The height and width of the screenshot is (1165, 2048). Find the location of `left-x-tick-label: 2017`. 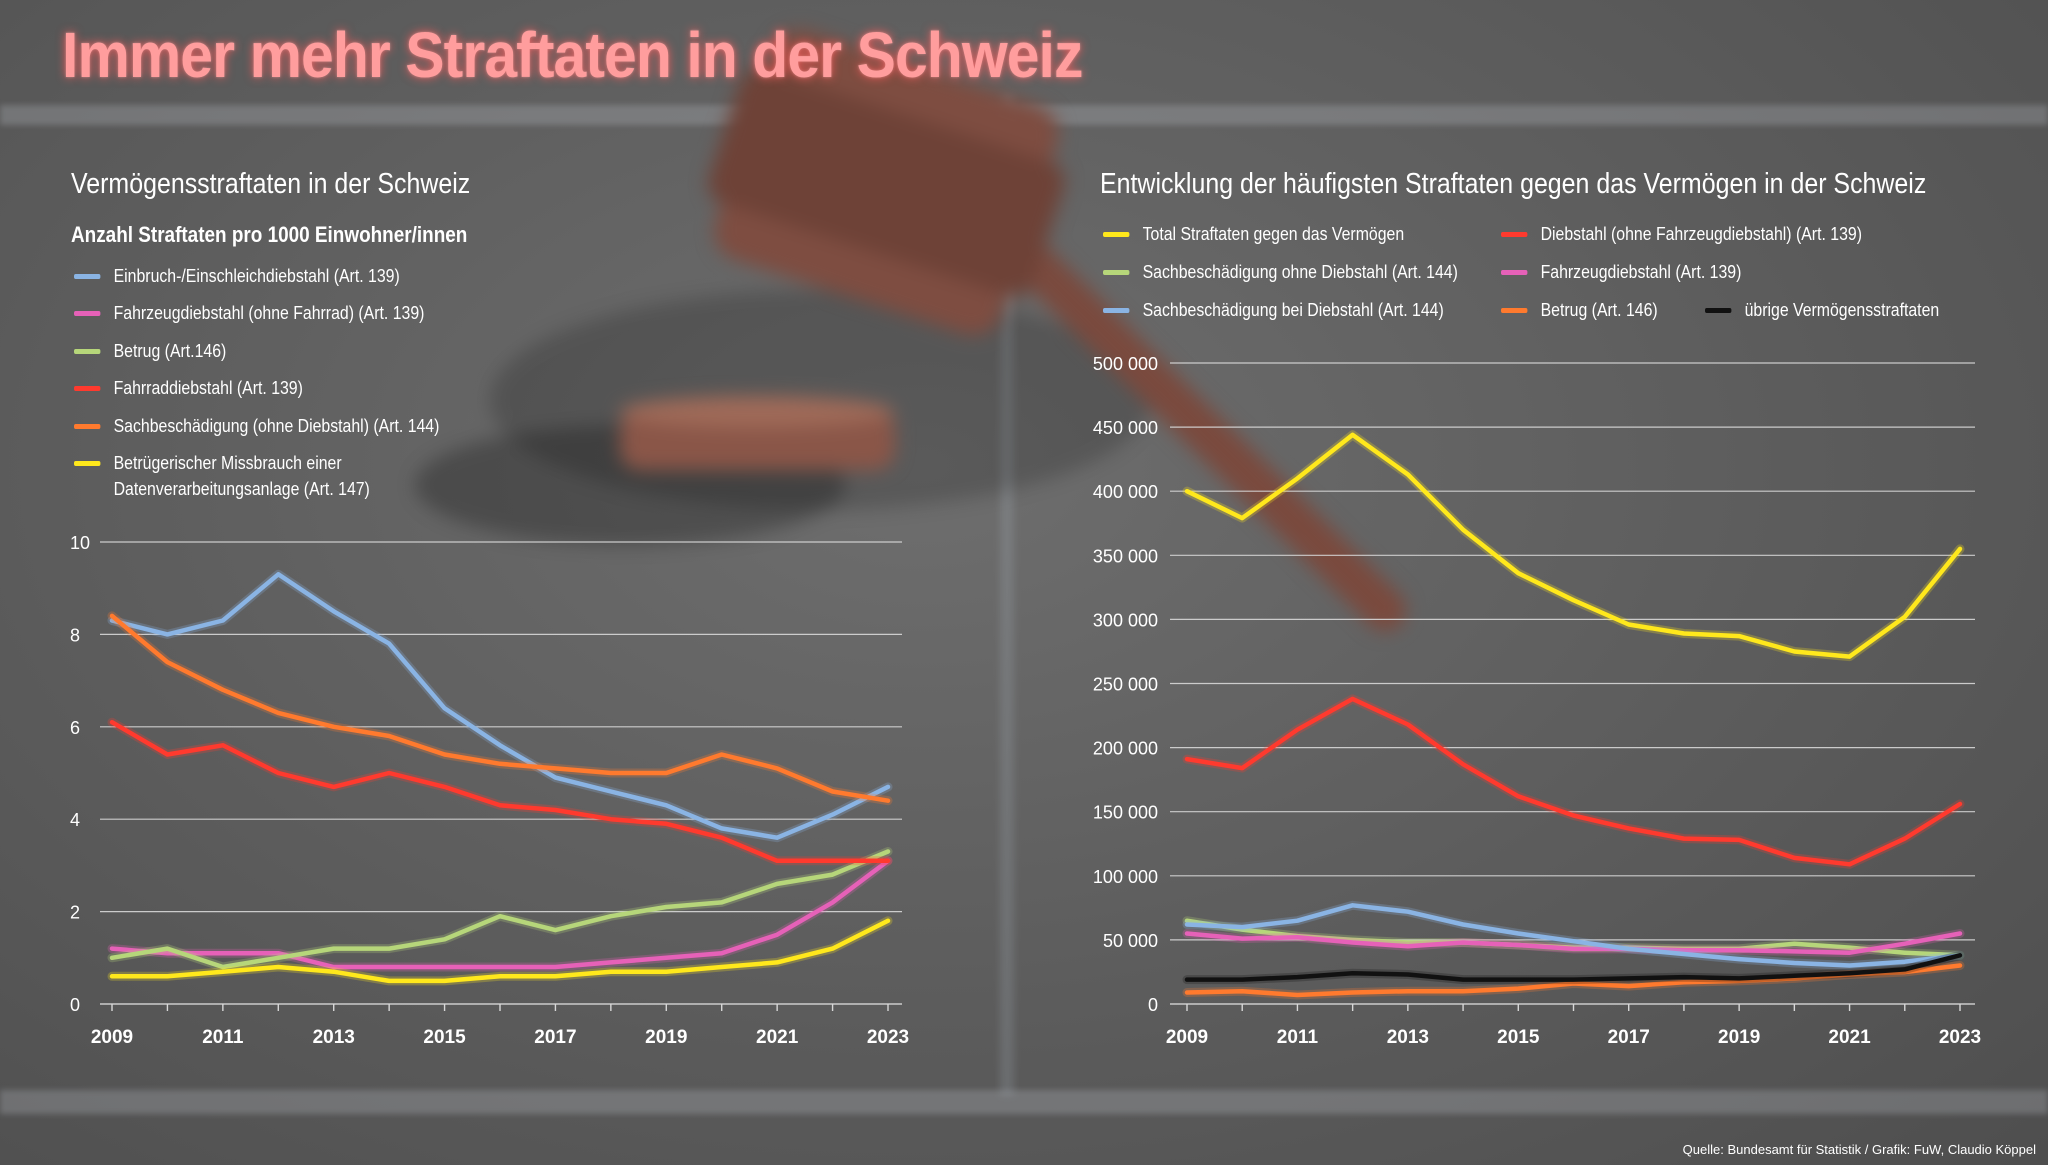

left-x-tick-label: 2017 is located at coordinates (555, 1037).